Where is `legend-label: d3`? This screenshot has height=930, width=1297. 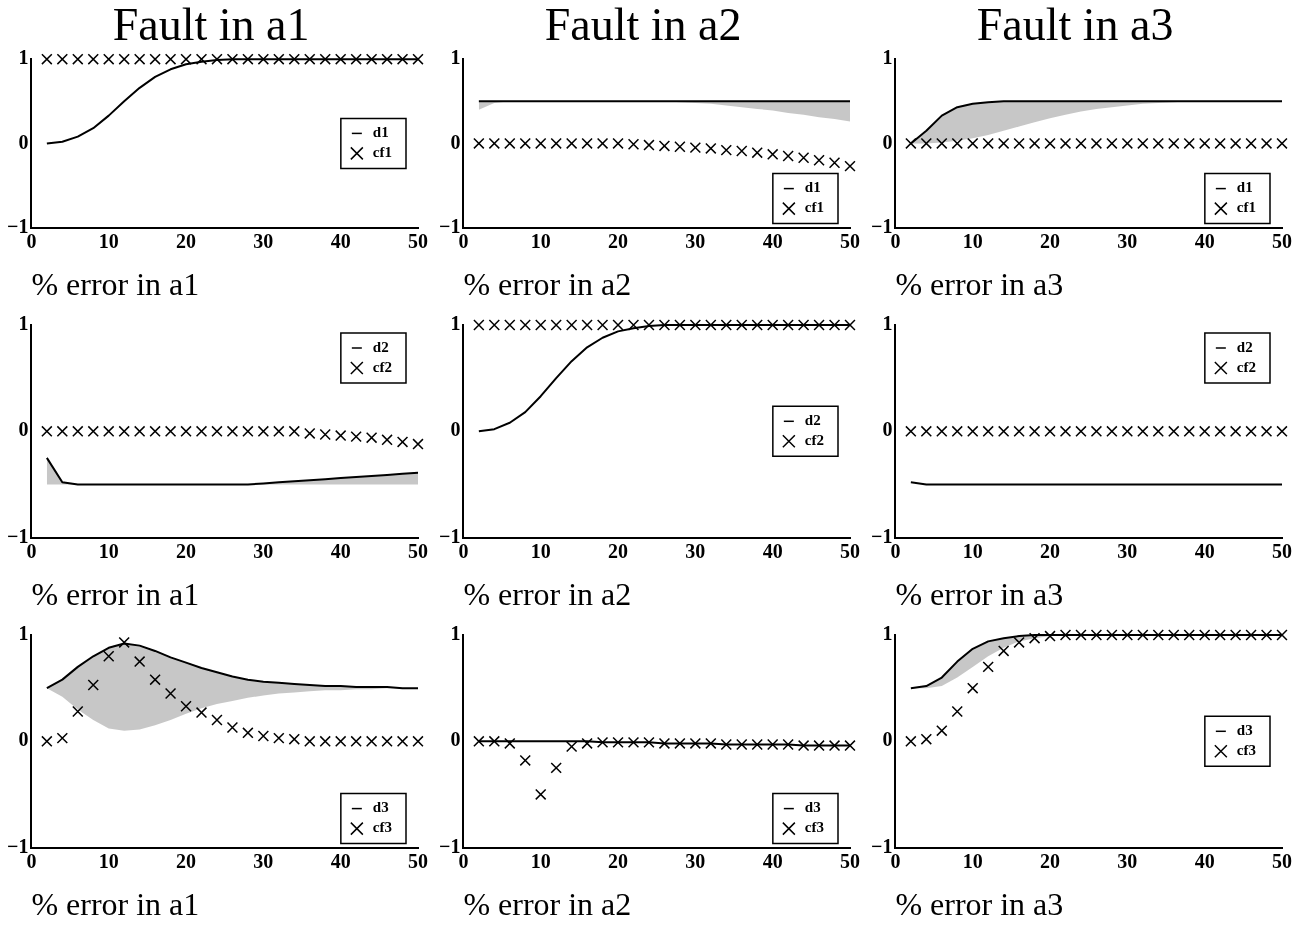
legend-label: d3 is located at coordinates (1244, 730).